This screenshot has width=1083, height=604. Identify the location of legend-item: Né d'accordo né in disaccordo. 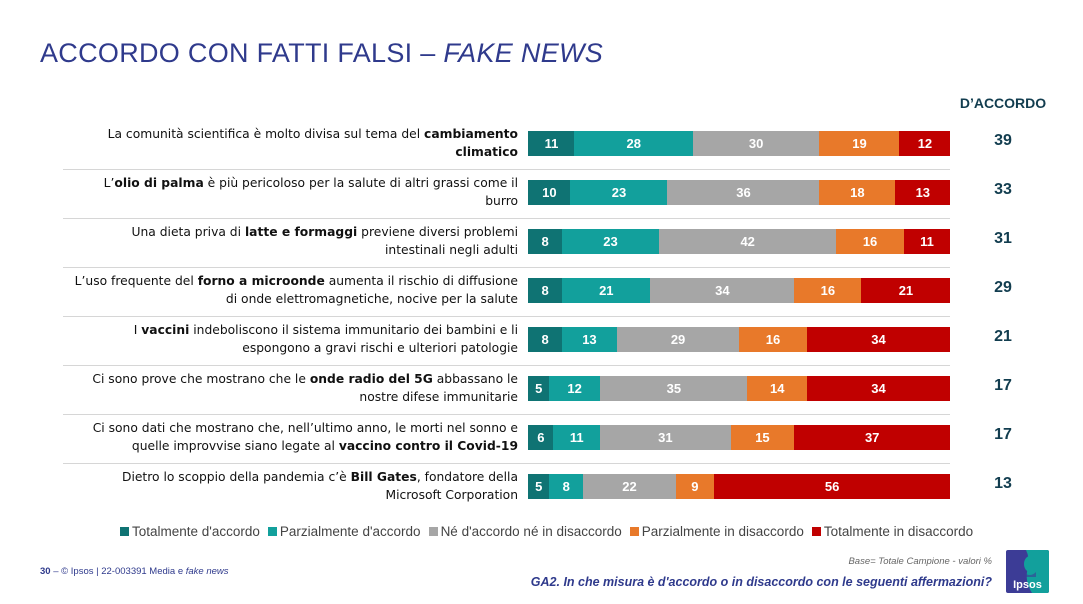
(525, 531).